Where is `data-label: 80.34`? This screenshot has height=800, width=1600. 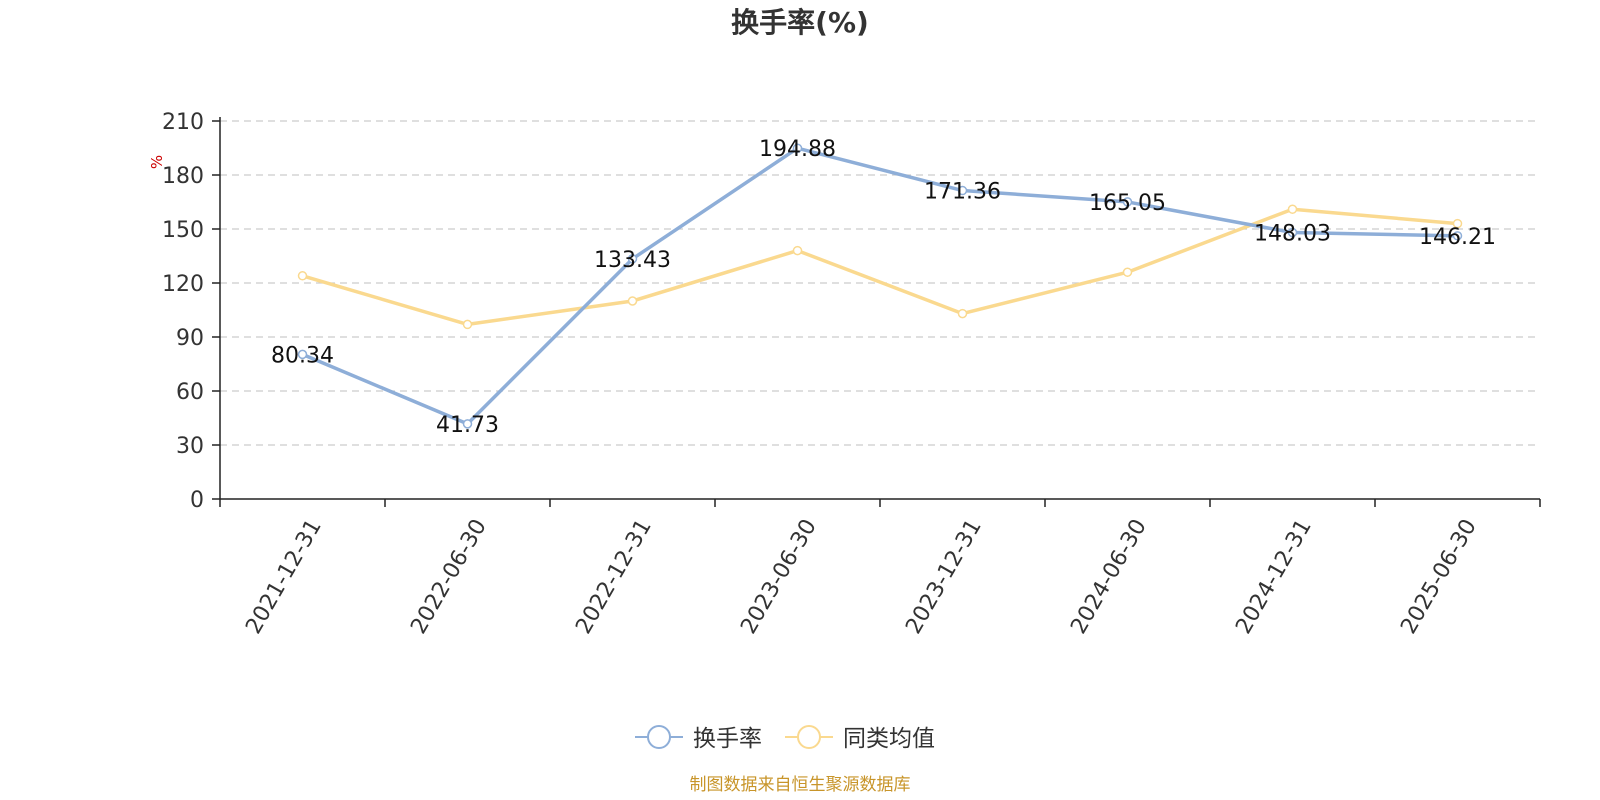
data-label: 80.34 is located at coordinates (302, 355).